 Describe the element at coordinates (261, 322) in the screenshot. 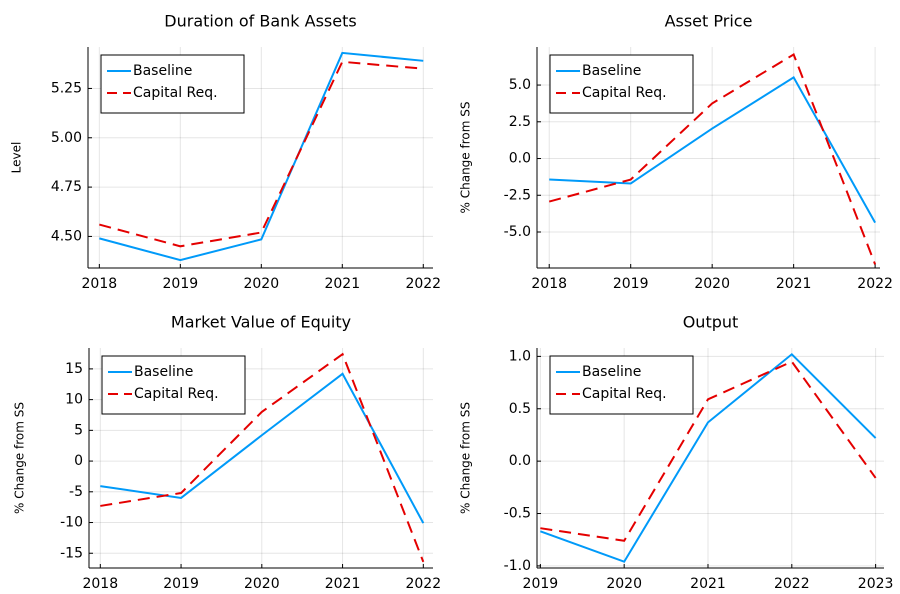

I see `chart-title: Market Value of Equity` at that location.